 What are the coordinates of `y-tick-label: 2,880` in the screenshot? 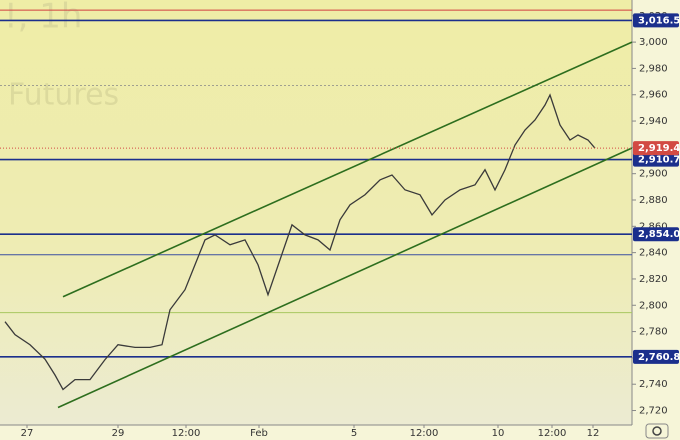 It's located at (653, 200).